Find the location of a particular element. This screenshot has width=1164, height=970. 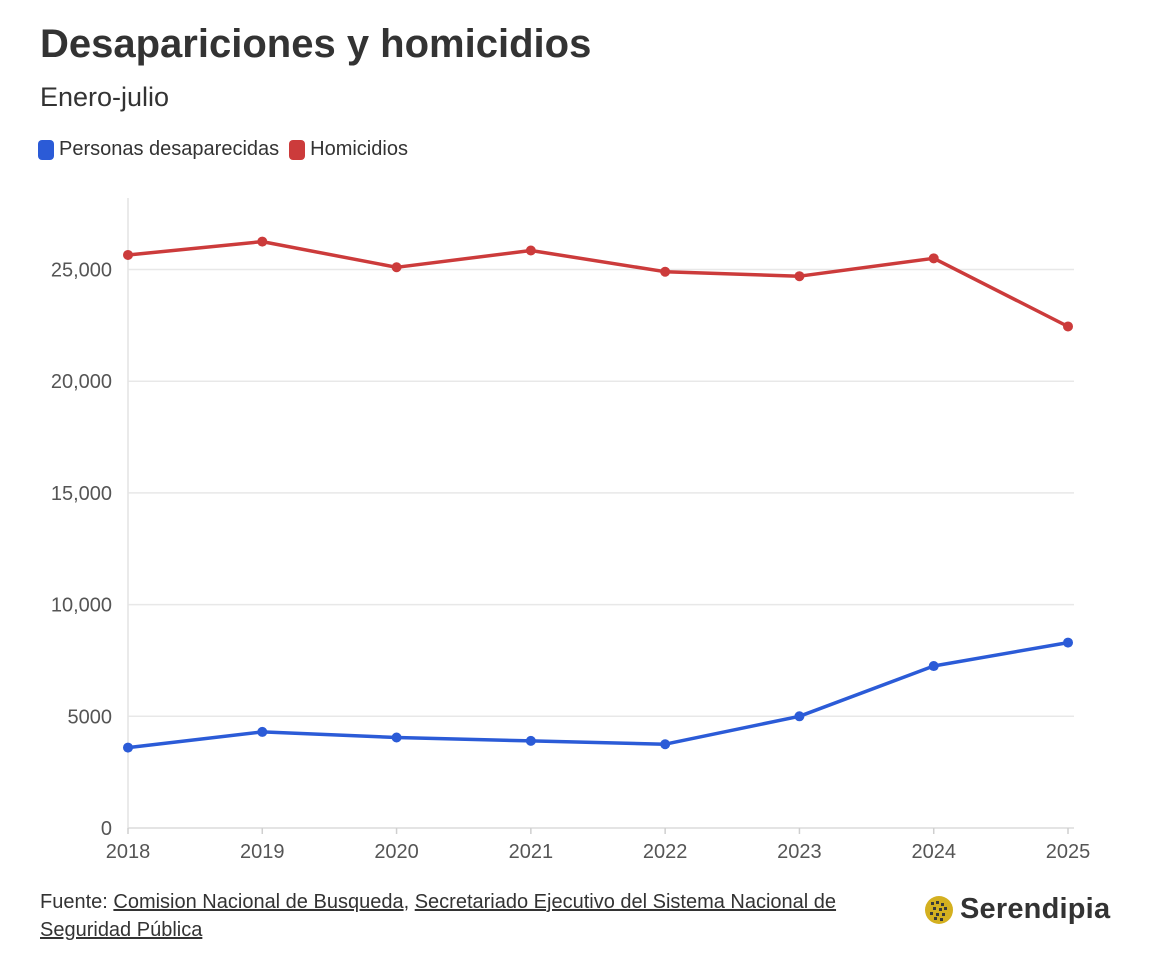

legend: Personas desaparecidas Homicidios is located at coordinates (223, 149).